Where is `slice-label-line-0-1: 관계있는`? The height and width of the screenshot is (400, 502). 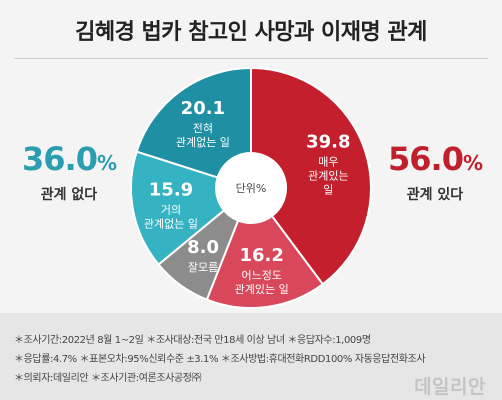
slice-label-line-0-1: 관계있는 is located at coordinates (328, 175).